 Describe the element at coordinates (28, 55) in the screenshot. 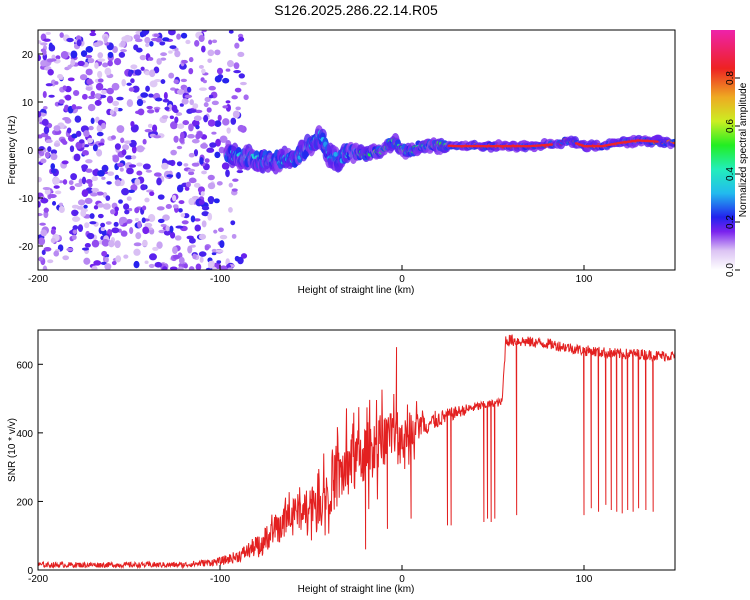

I see `spectrogram-y-tick-label: 20` at that location.